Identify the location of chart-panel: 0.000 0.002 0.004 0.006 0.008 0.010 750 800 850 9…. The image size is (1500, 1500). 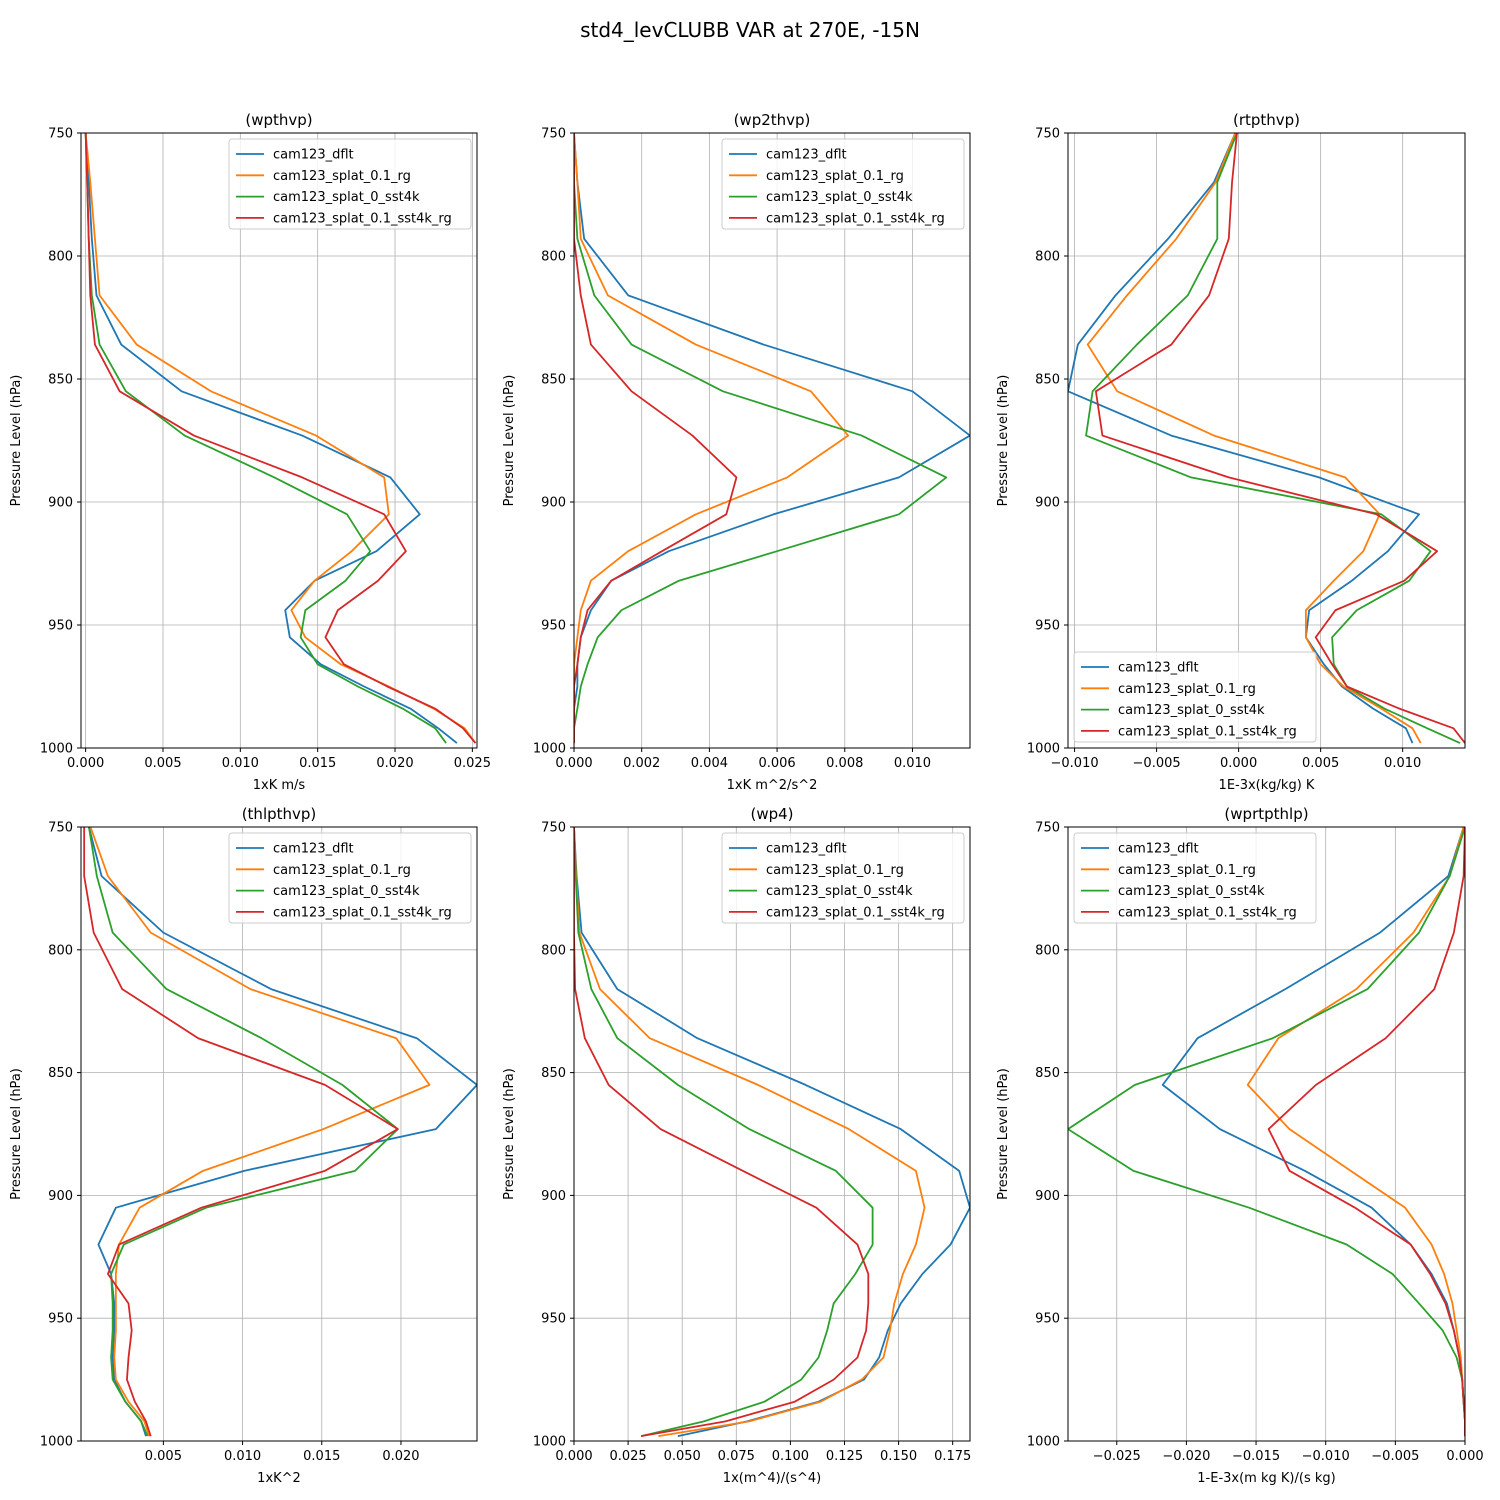
(736, 452).